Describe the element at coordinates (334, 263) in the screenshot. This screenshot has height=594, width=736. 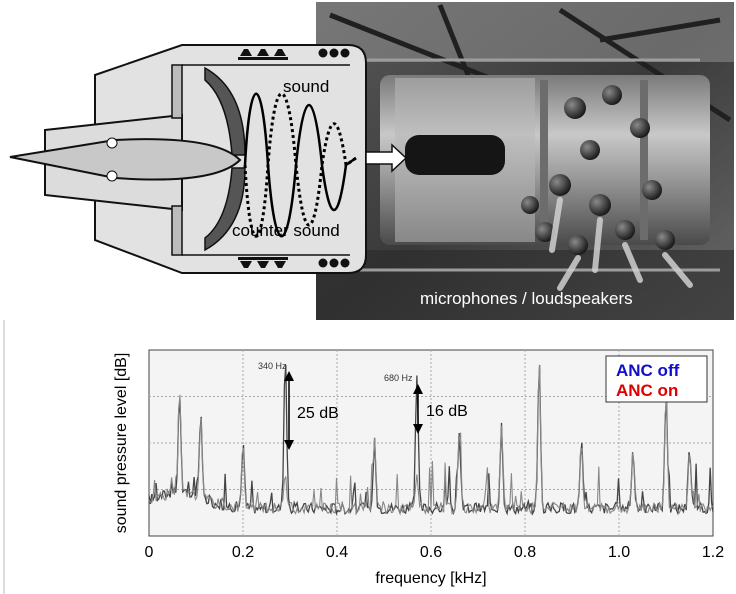
I see `microphone-symbols-bottom` at that location.